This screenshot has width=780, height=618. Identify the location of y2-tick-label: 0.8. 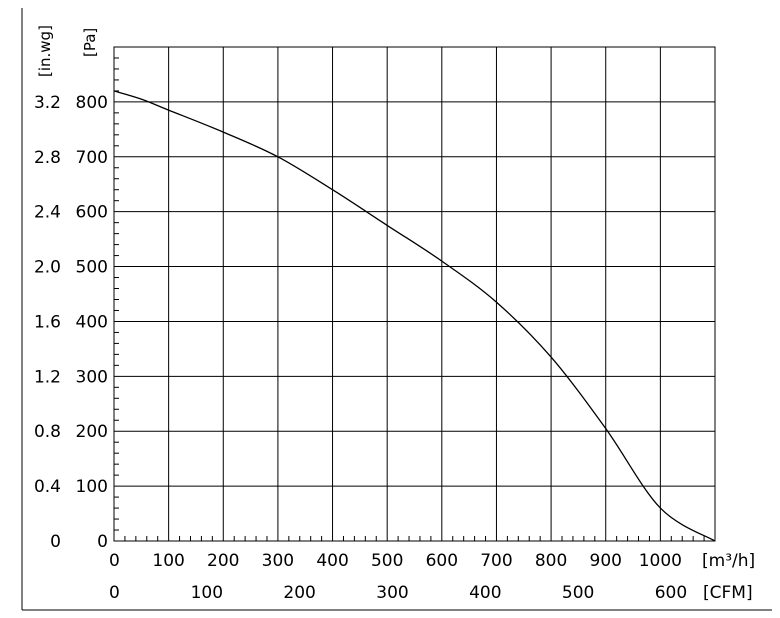
(47, 432).